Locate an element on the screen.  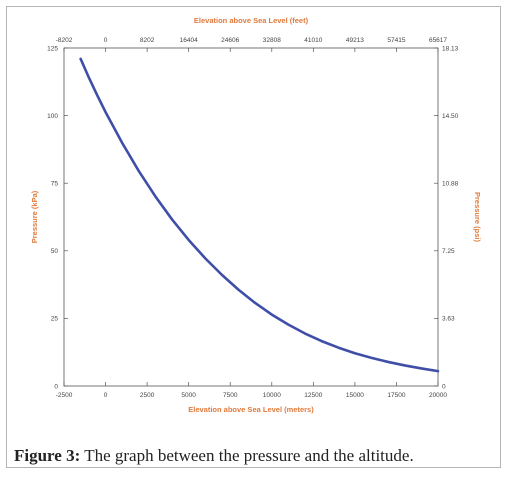
y-right-tick-label: 7.25 is located at coordinates (448, 251).